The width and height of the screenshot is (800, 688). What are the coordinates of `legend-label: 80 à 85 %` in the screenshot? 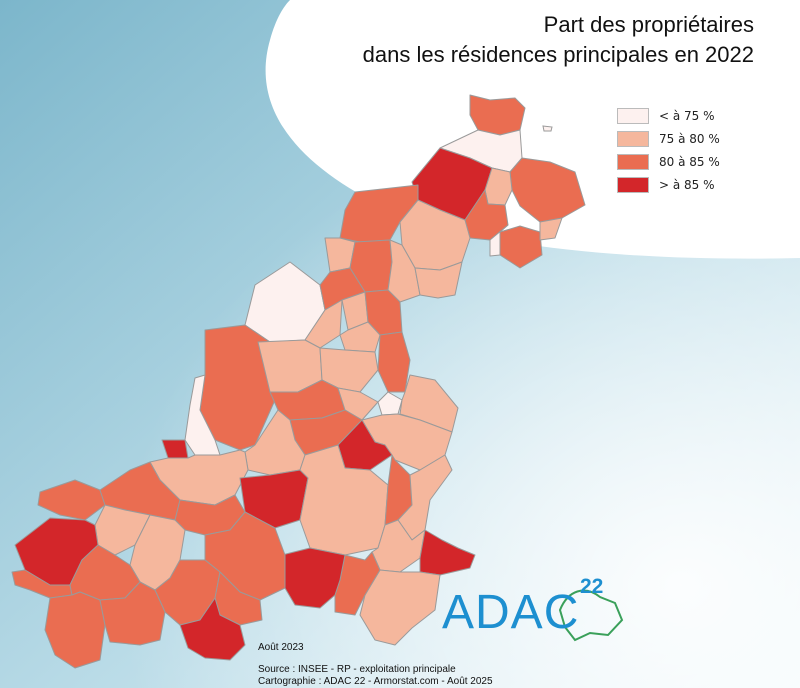 It's located at (689, 161).